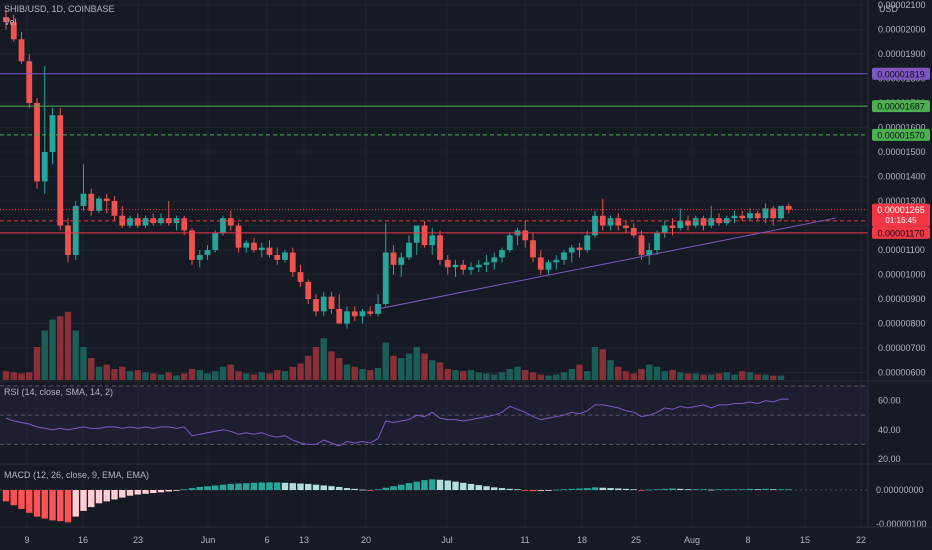  I want to click on trendline, so click(606, 263).